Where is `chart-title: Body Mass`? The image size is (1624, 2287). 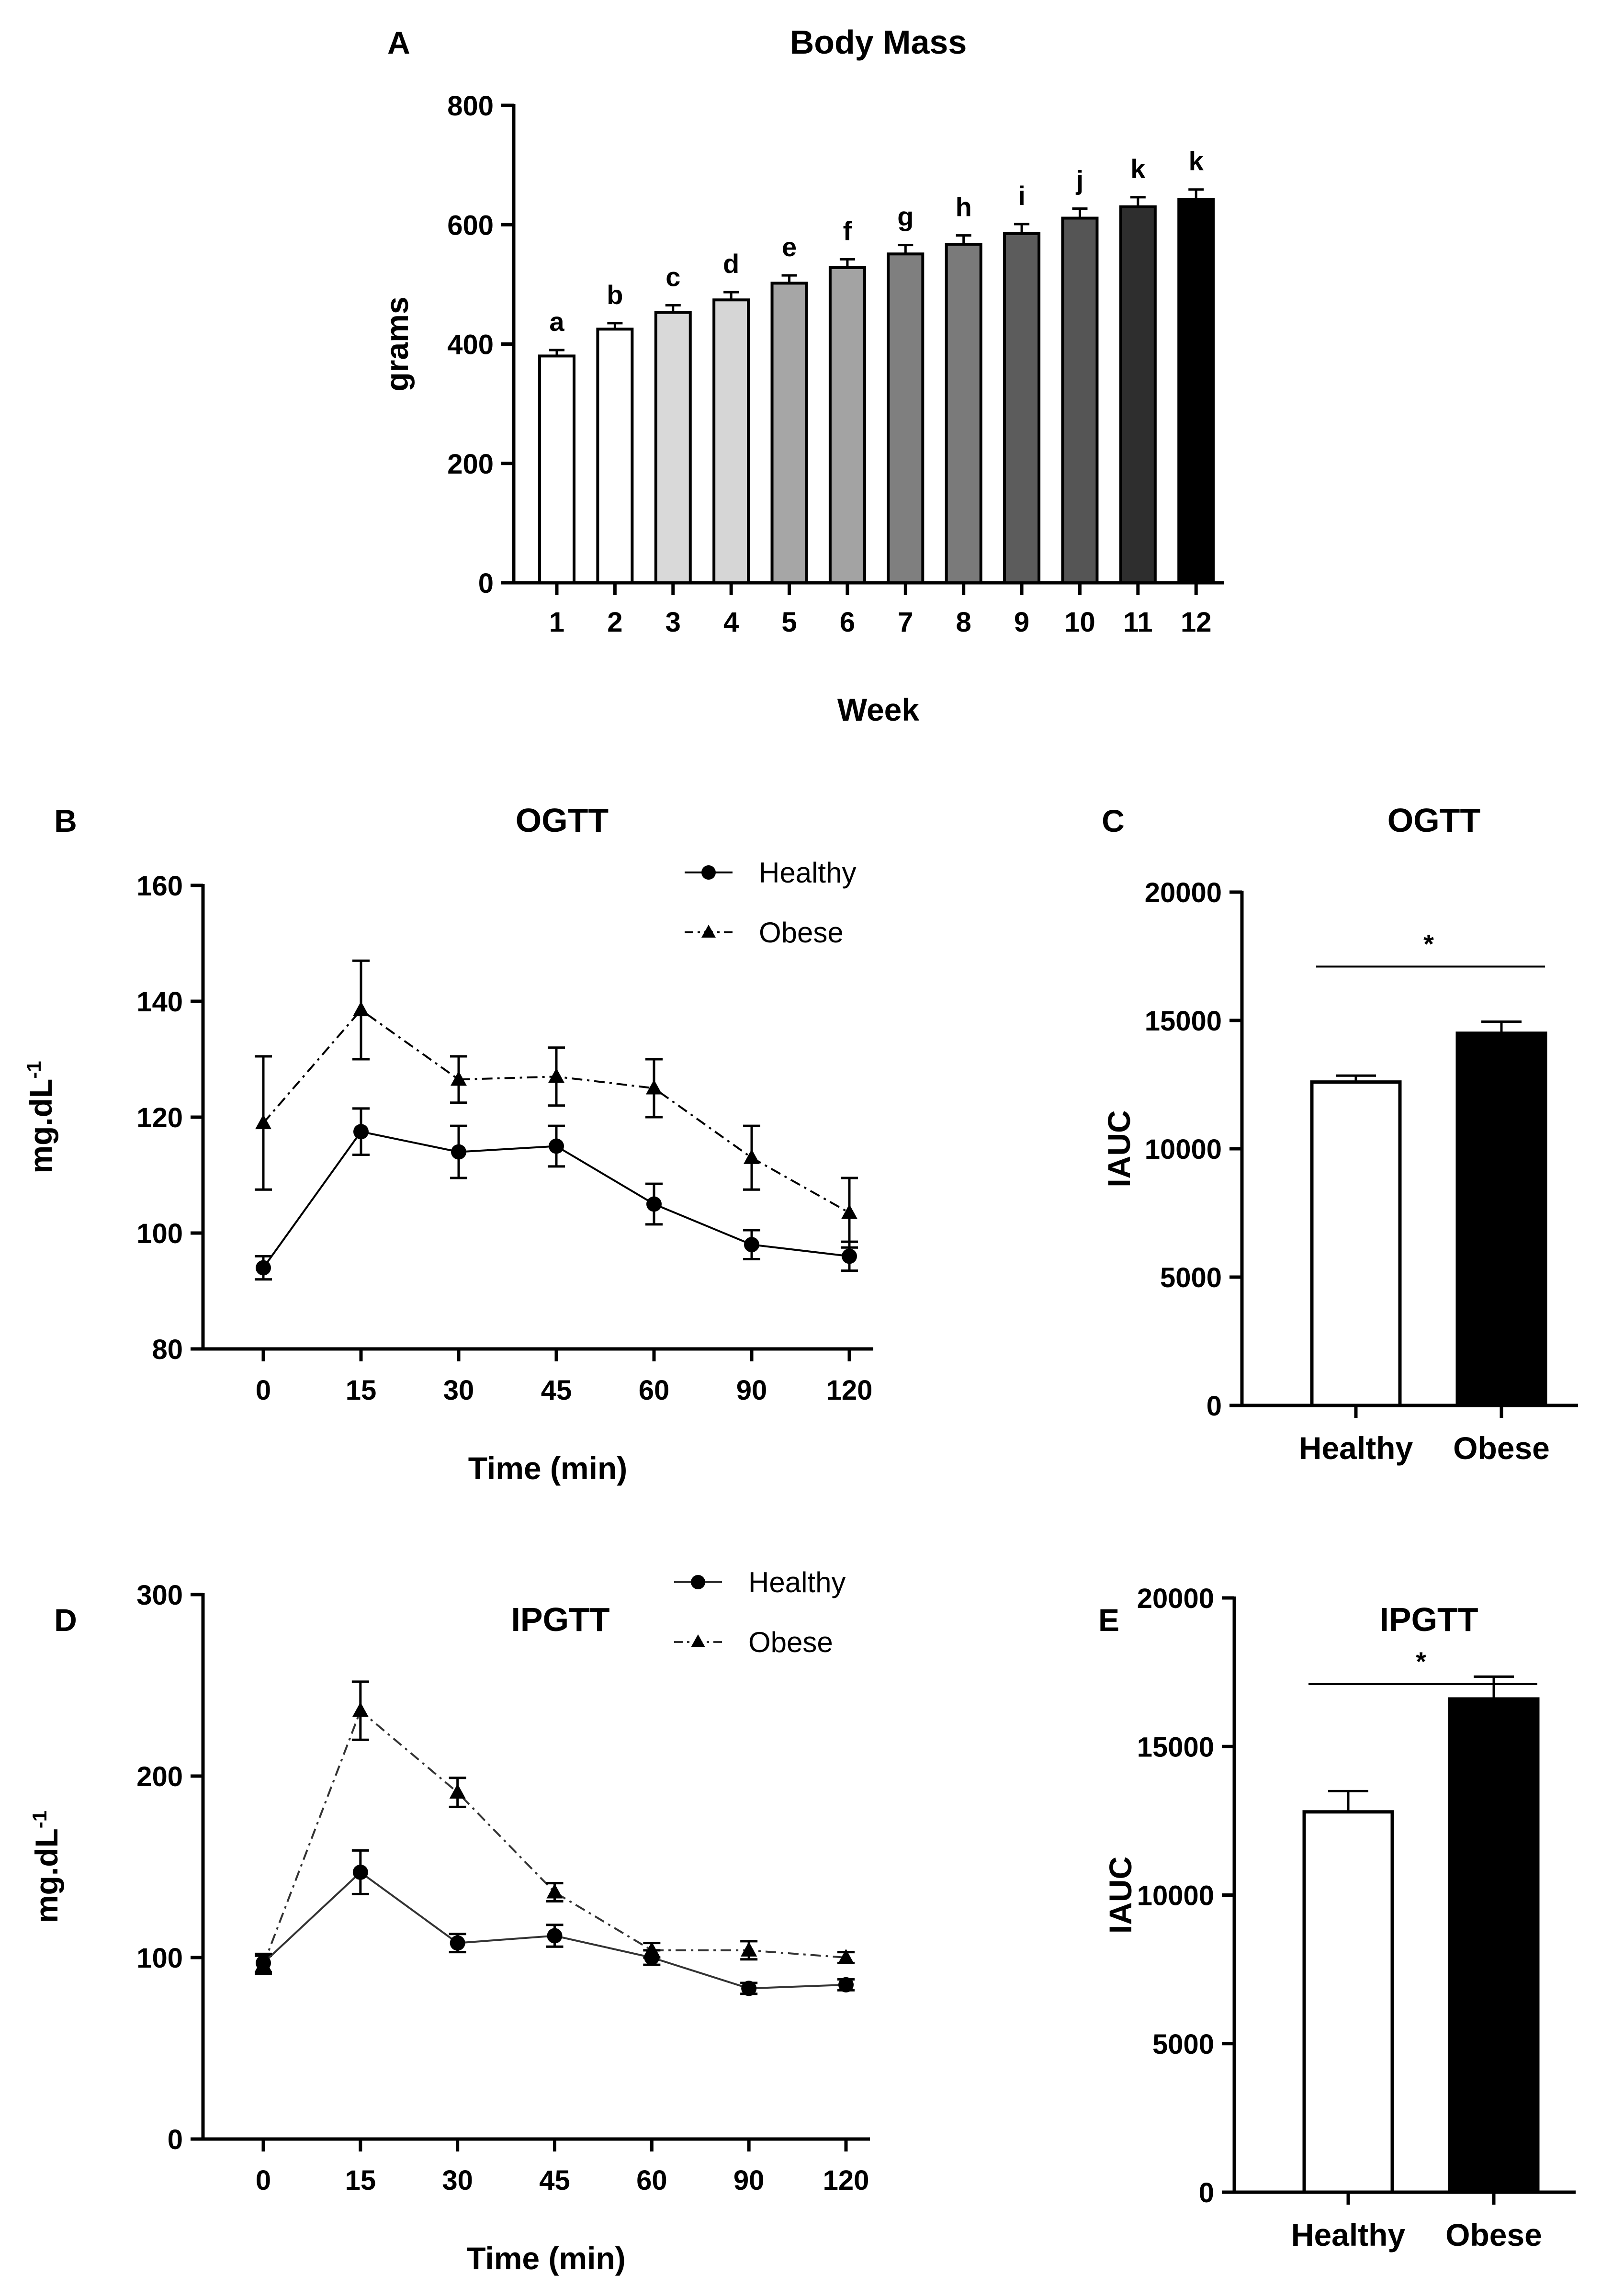
chart-title: Body Mass is located at coordinates (878, 42).